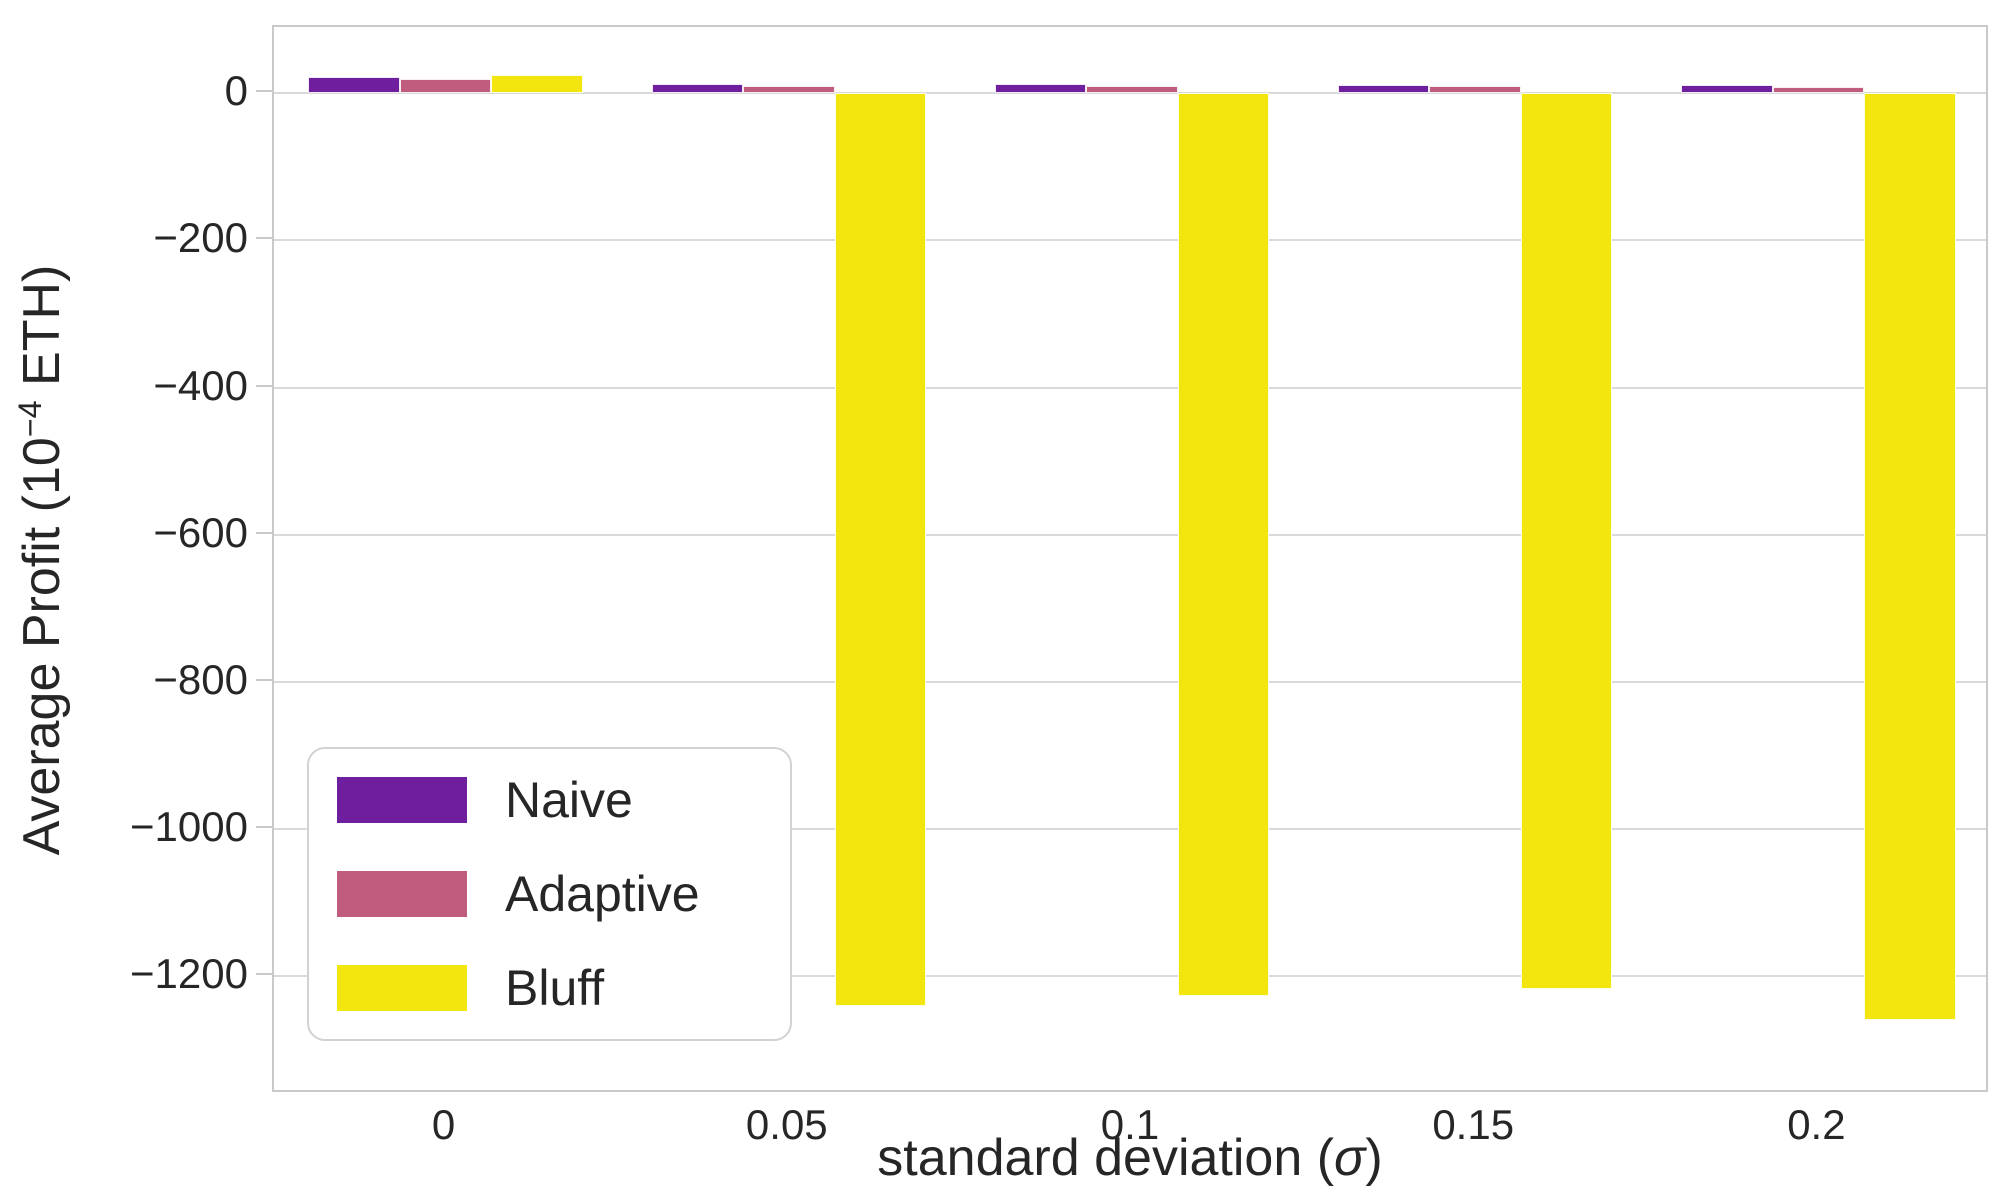 This screenshot has height=1200, width=2000. I want to click on bar-adaptive-0.2, so click(1818, 90).